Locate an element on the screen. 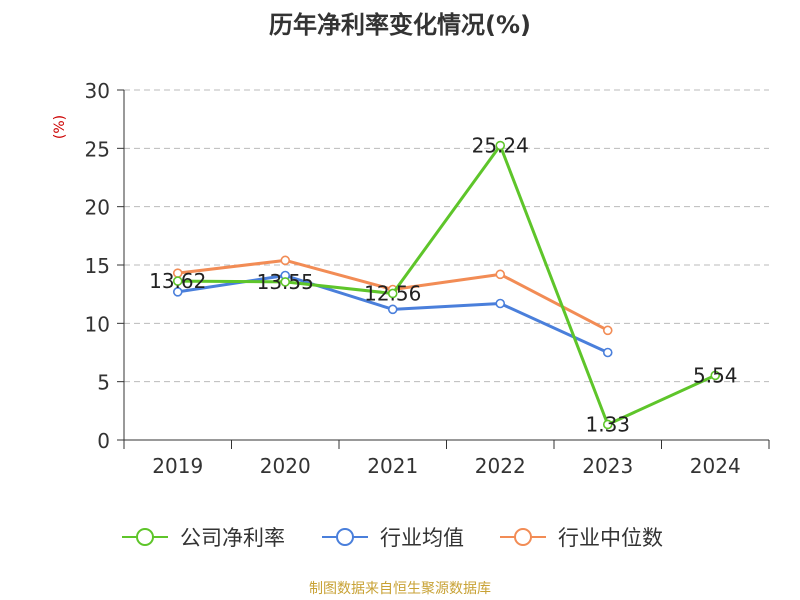 The image size is (800, 600). y-tick-label: 20 is located at coordinates (97, 208).